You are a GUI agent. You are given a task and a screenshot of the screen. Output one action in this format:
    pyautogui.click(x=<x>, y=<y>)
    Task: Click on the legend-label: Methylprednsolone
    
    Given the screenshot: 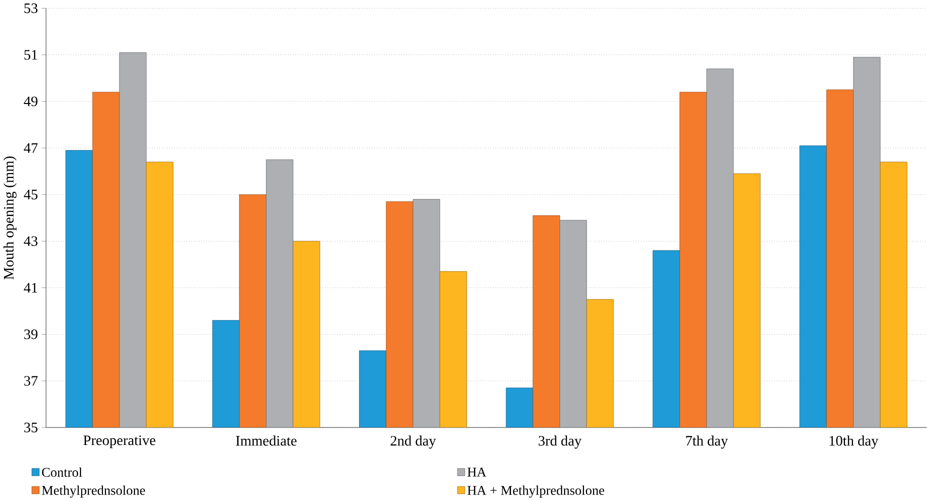 What is the action you would take?
    pyautogui.click(x=94, y=491)
    